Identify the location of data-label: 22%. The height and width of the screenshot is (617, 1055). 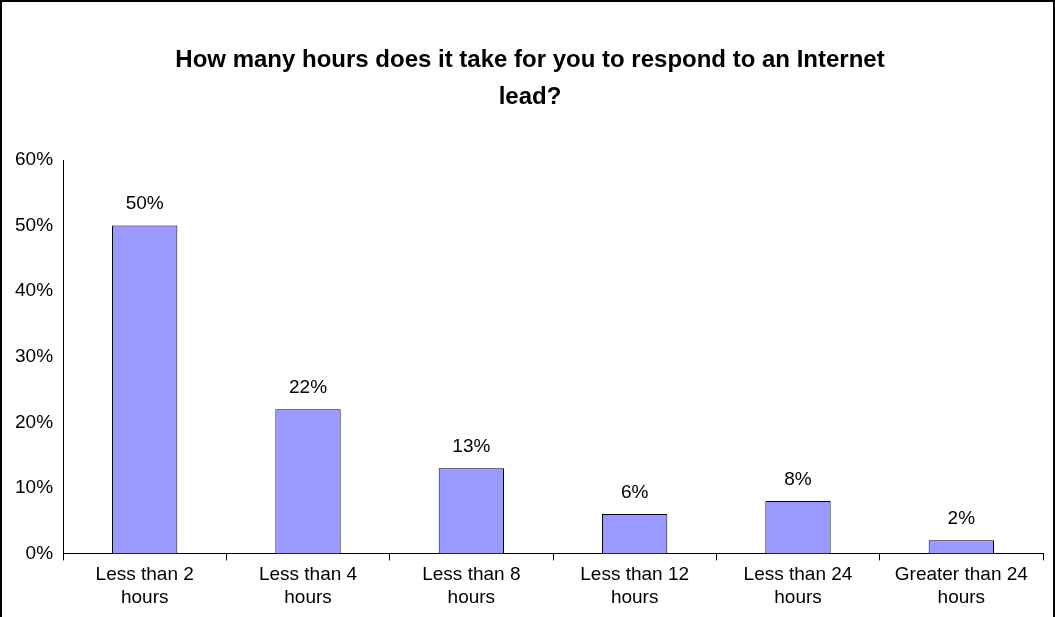
(308, 386).